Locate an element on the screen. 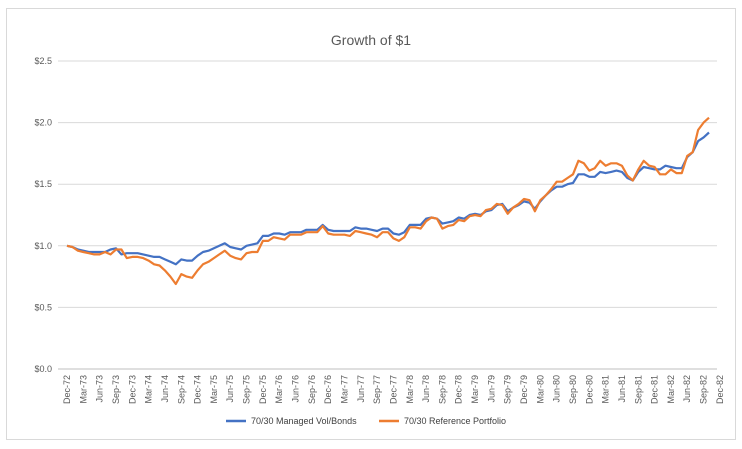 Image resolution: width=742 pixels, height=449 pixels. x-tick-label: Dec-77 is located at coordinates (393, 389).